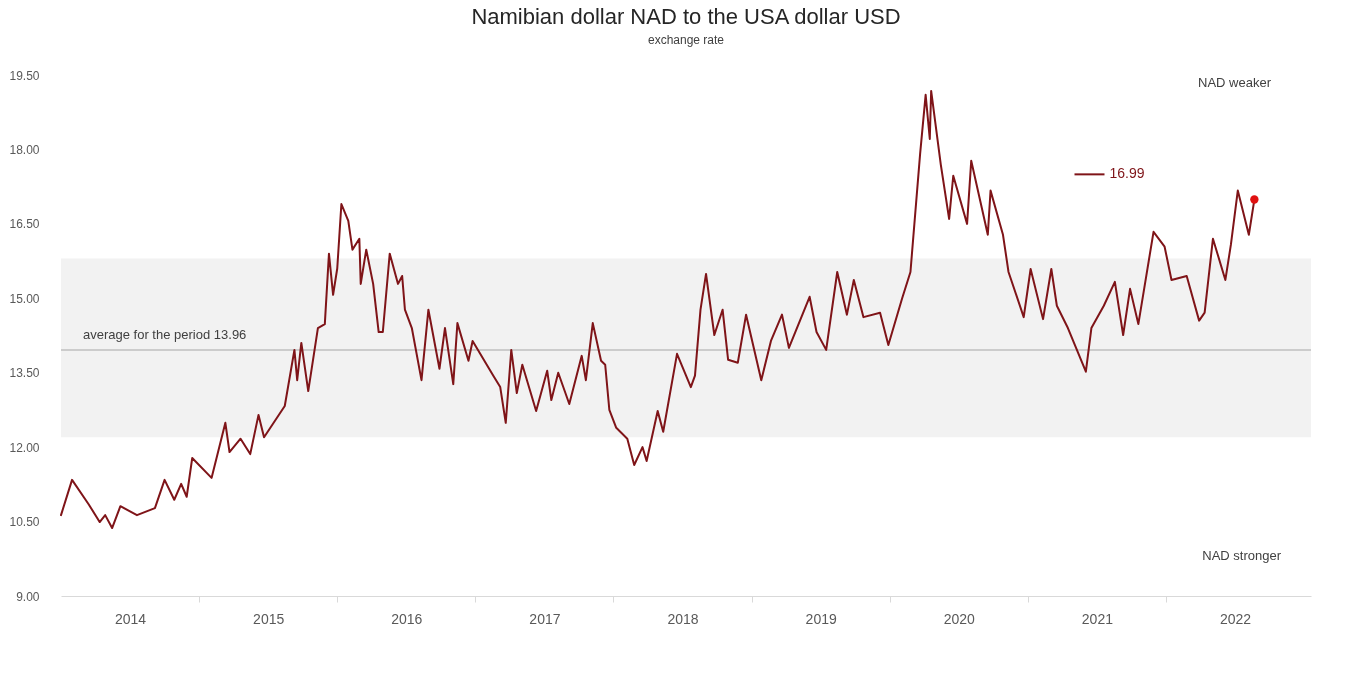 Image resolution: width=1368 pixels, height=688 pixels. I want to click on y-tick-label: 9.00, so click(28, 596).